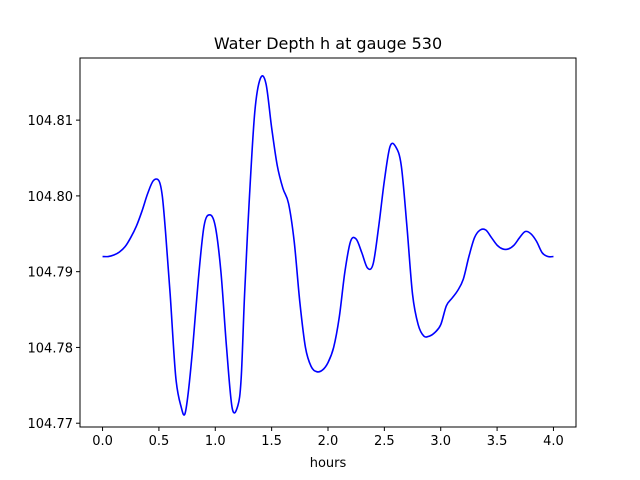 The height and width of the screenshot is (480, 640). I want to click on x-tick-label: 2.5, so click(384, 441).